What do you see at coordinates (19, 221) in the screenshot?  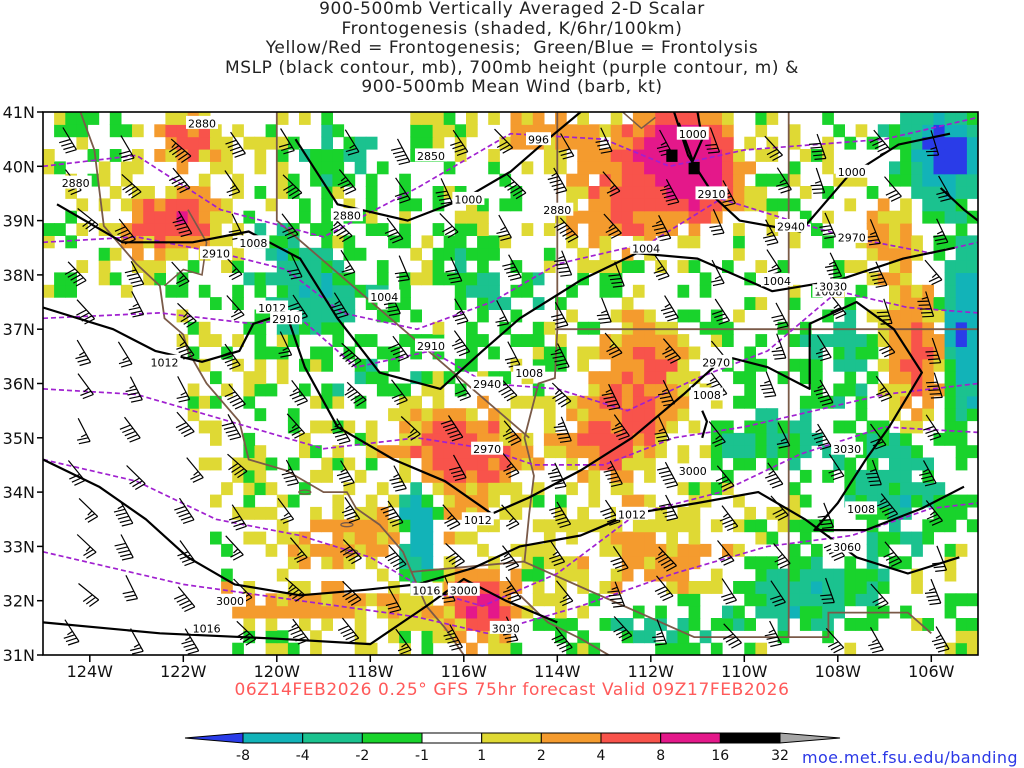 I see `lat-tick-label: 39N` at bounding box center [19, 221].